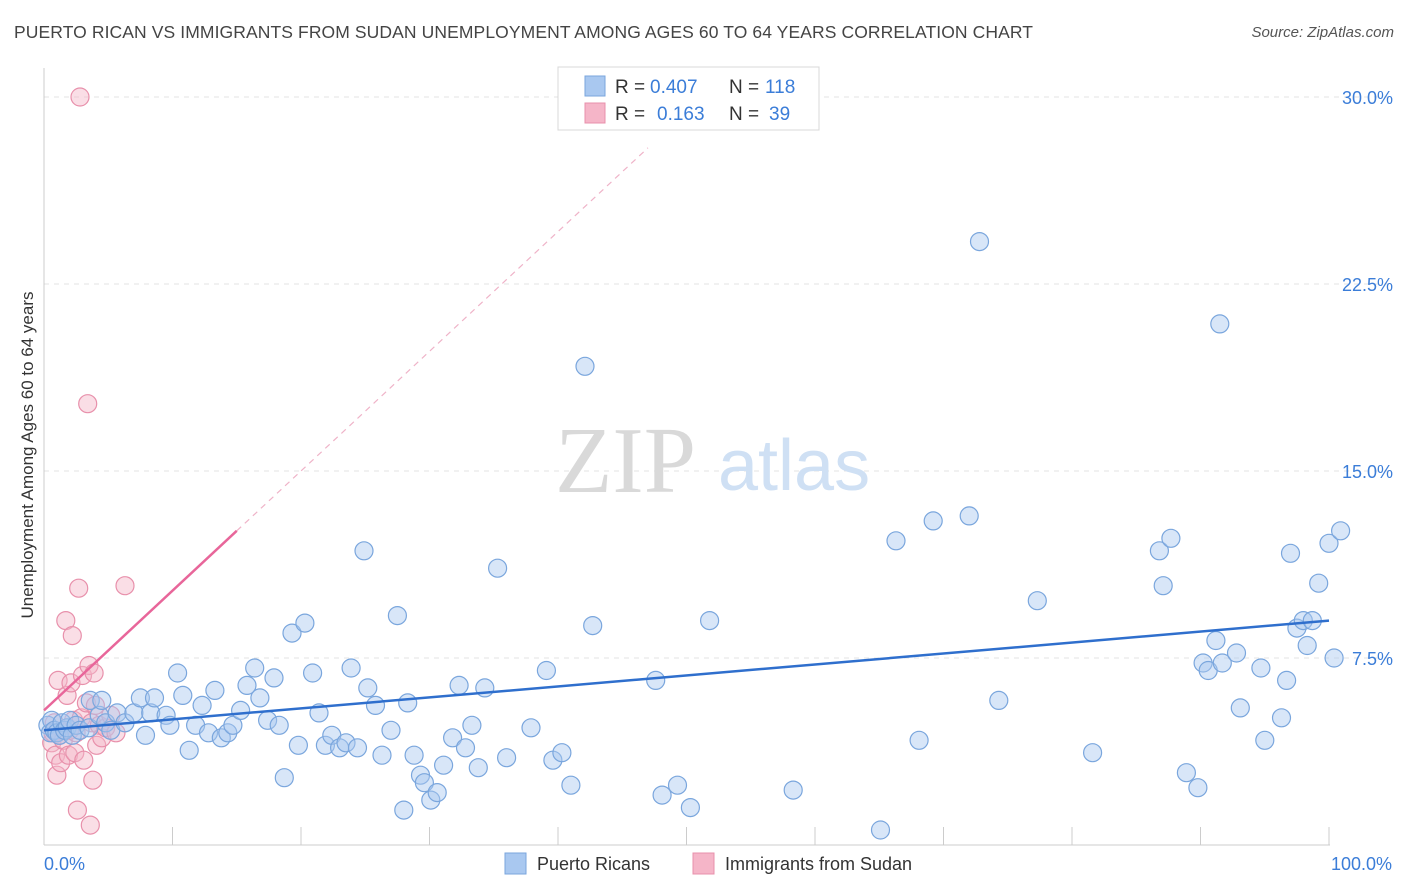  What do you see at coordinates (681, 114) in the screenshot?
I see `stats-r-value-2: 0.163` at bounding box center [681, 114].